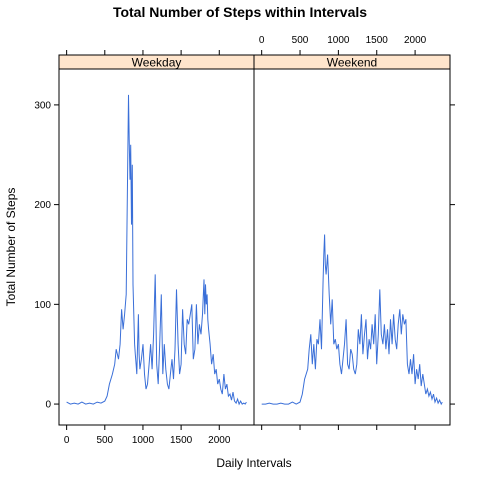  What do you see at coordinates (48, 405) in the screenshot?
I see `y-tick-label: 0` at bounding box center [48, 405].